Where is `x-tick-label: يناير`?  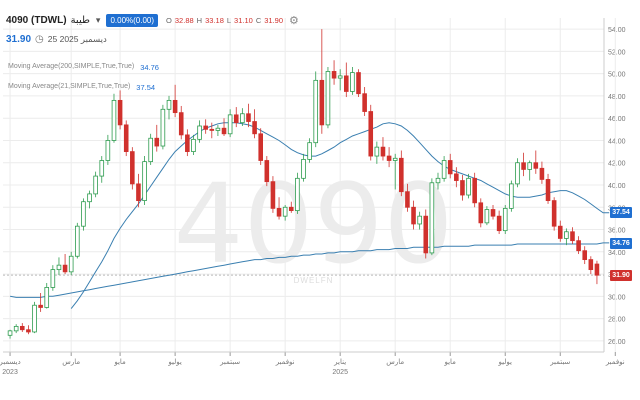 x-tick-label: يناير is located at coordinates (339, 362).